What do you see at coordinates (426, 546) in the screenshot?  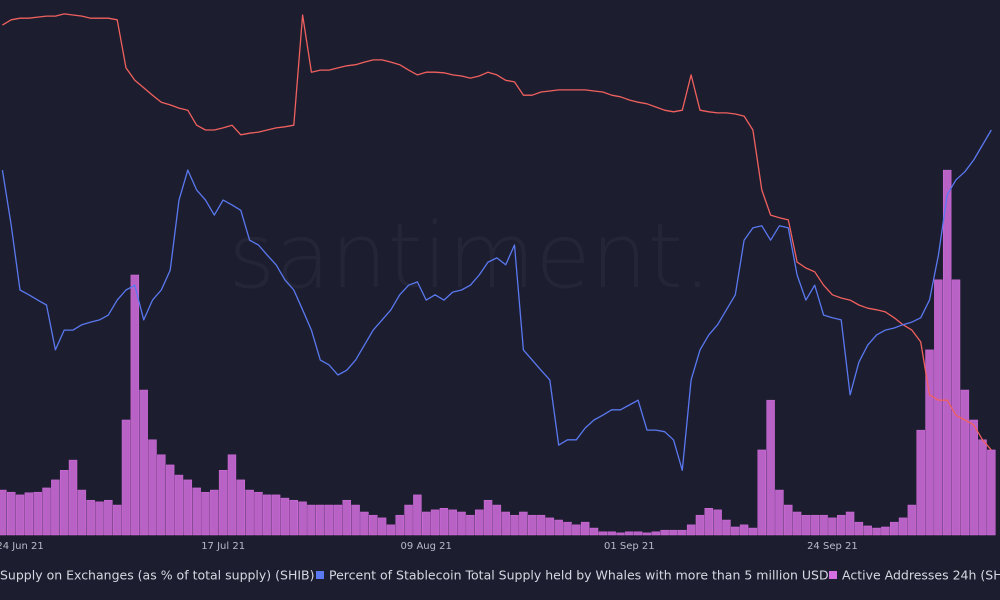 I see `x-tick-label: 09 Aug 21` at bounding box center [426, 546].